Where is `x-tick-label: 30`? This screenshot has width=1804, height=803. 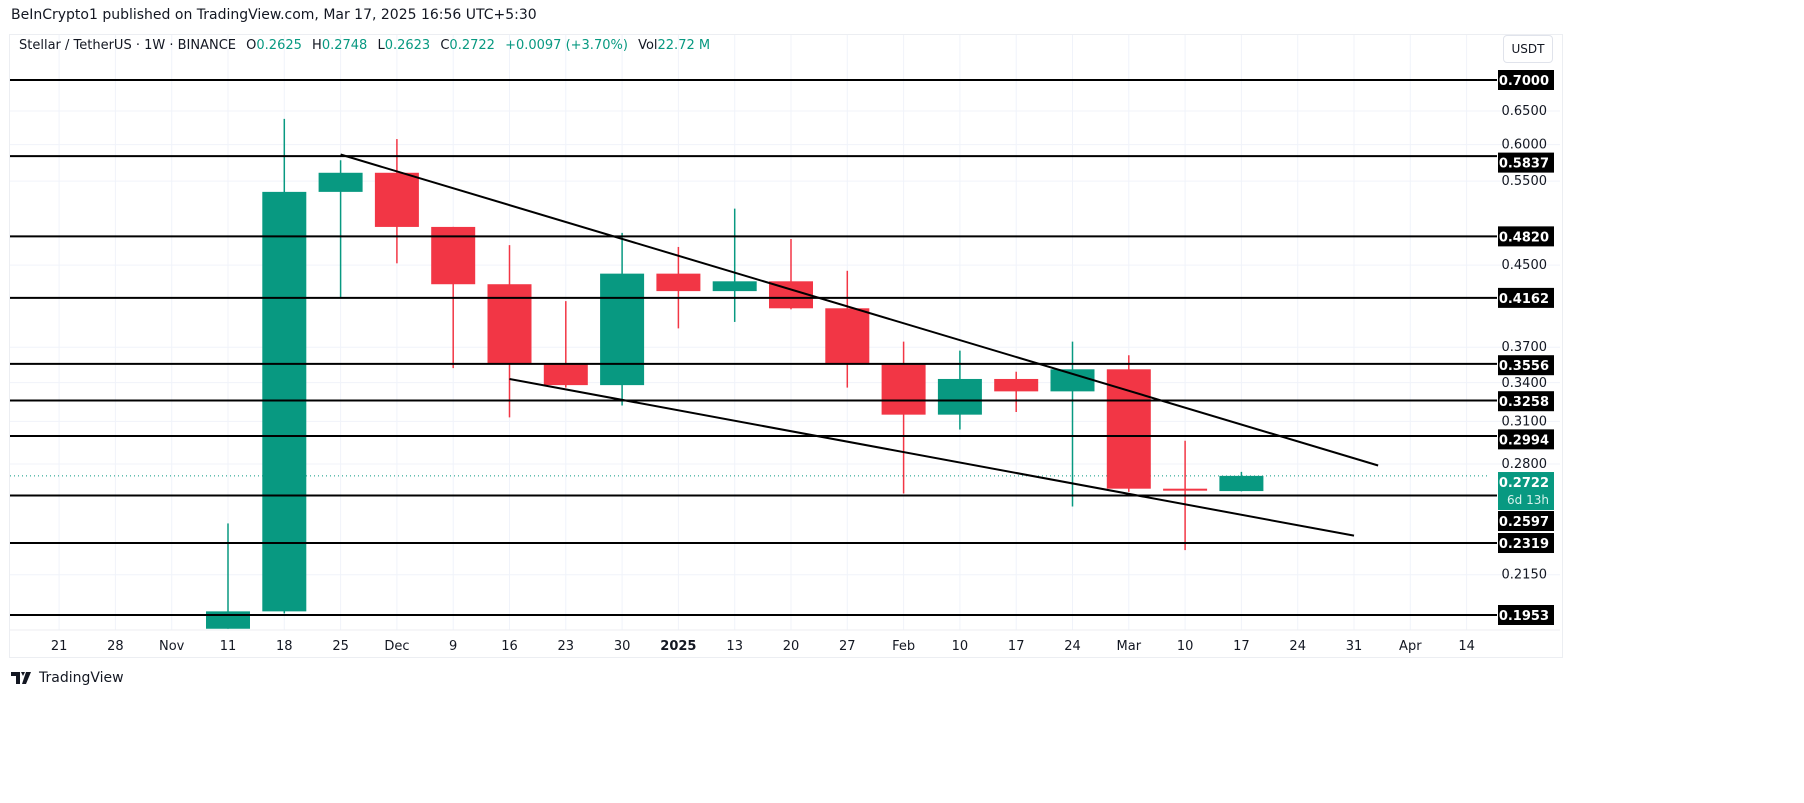
x-tick-label: 30 is located at coordinates (622, 646).